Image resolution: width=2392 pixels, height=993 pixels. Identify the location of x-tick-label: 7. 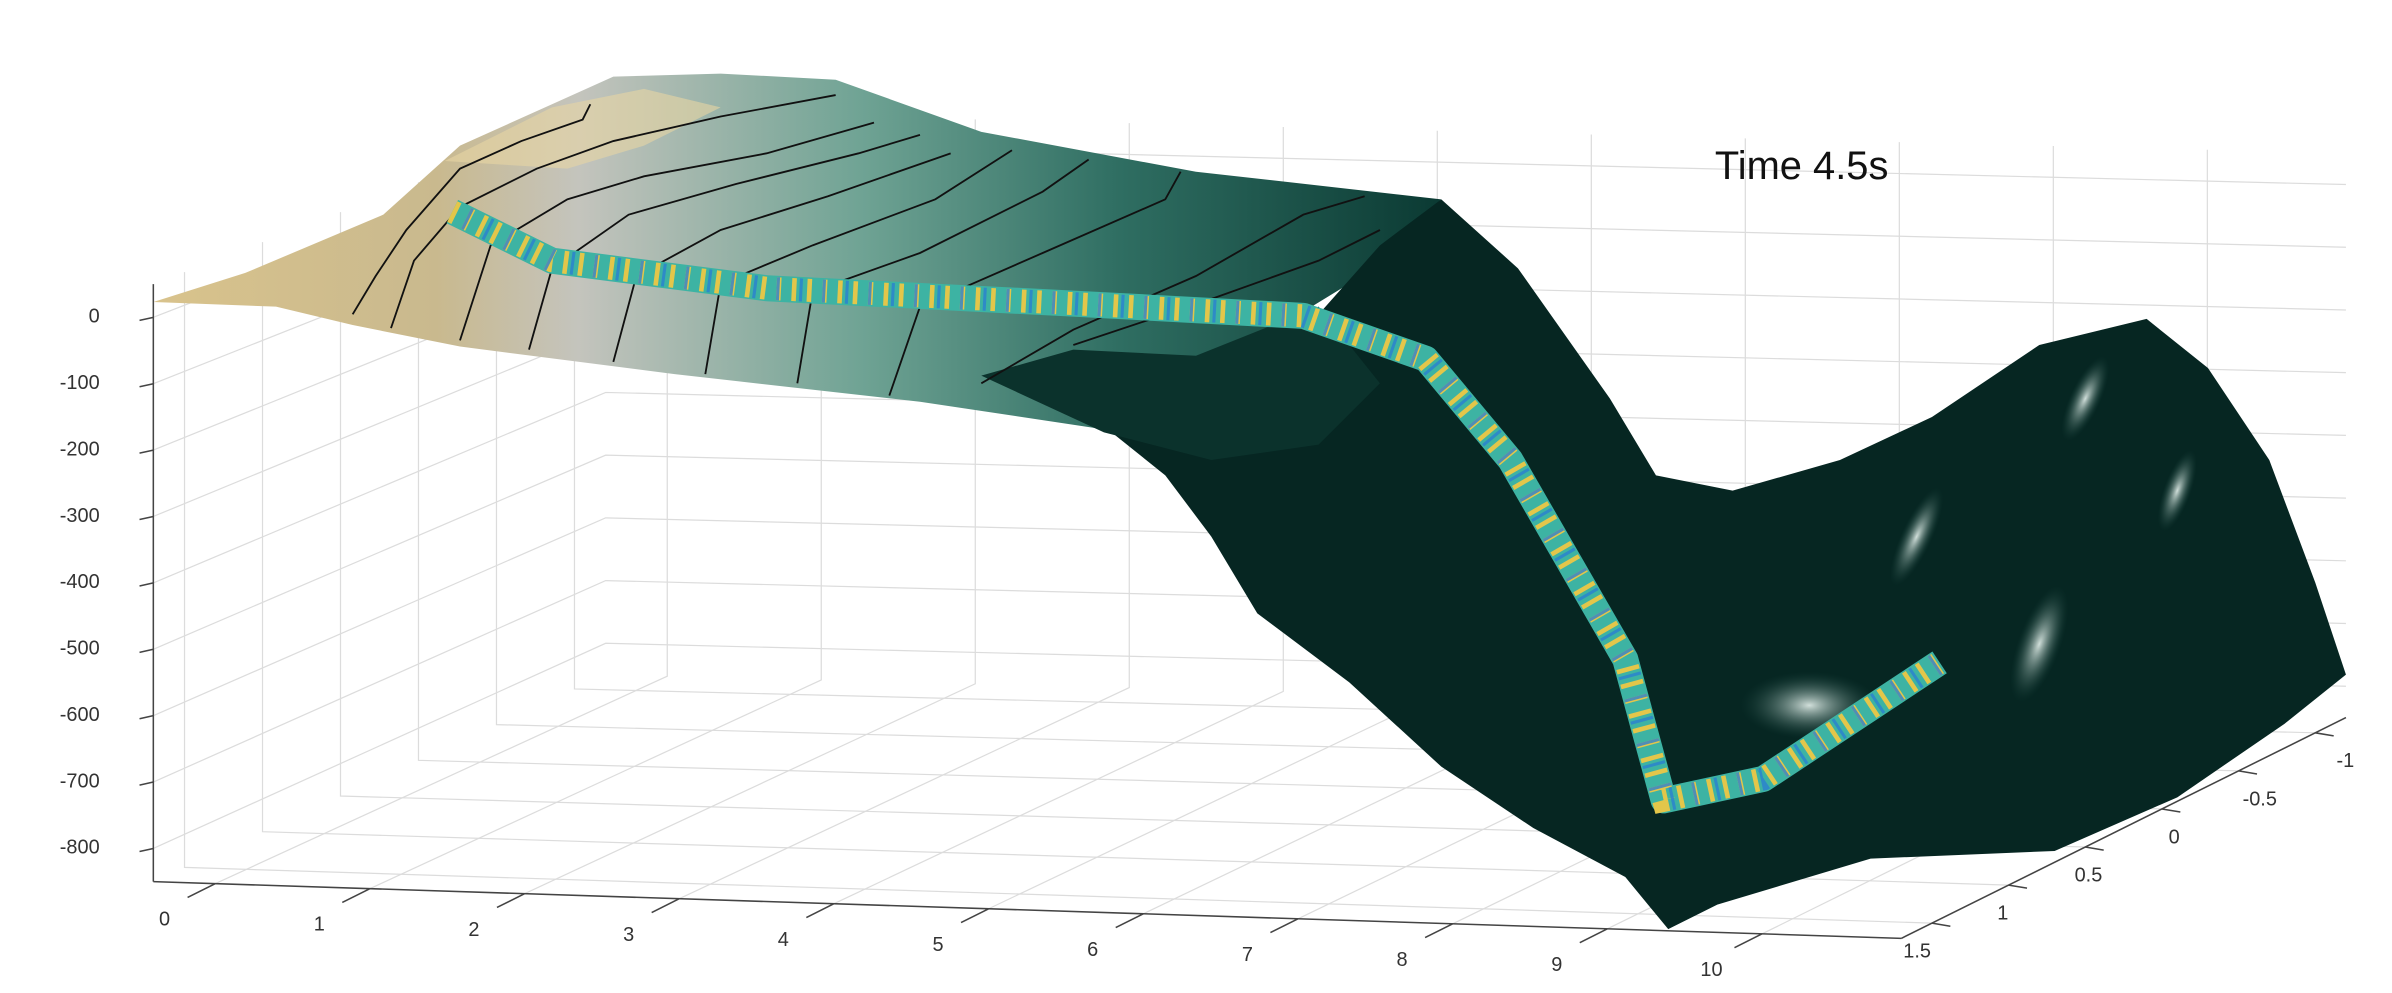
(1247, 955).